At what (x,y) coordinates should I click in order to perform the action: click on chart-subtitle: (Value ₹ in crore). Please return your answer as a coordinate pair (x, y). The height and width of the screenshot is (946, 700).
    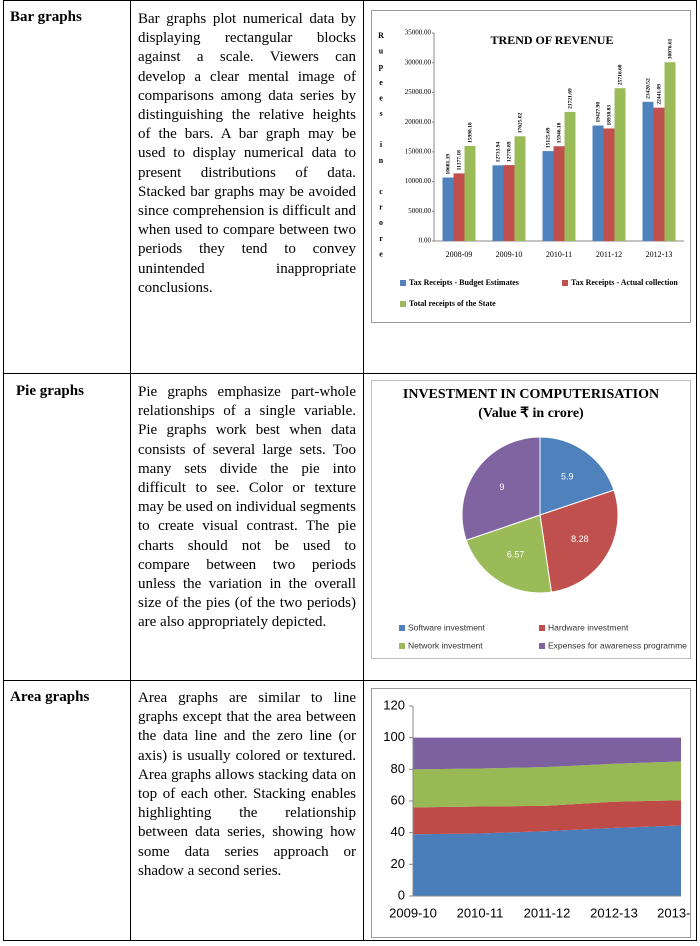
    Looking at the image, I should click on (531, 413).